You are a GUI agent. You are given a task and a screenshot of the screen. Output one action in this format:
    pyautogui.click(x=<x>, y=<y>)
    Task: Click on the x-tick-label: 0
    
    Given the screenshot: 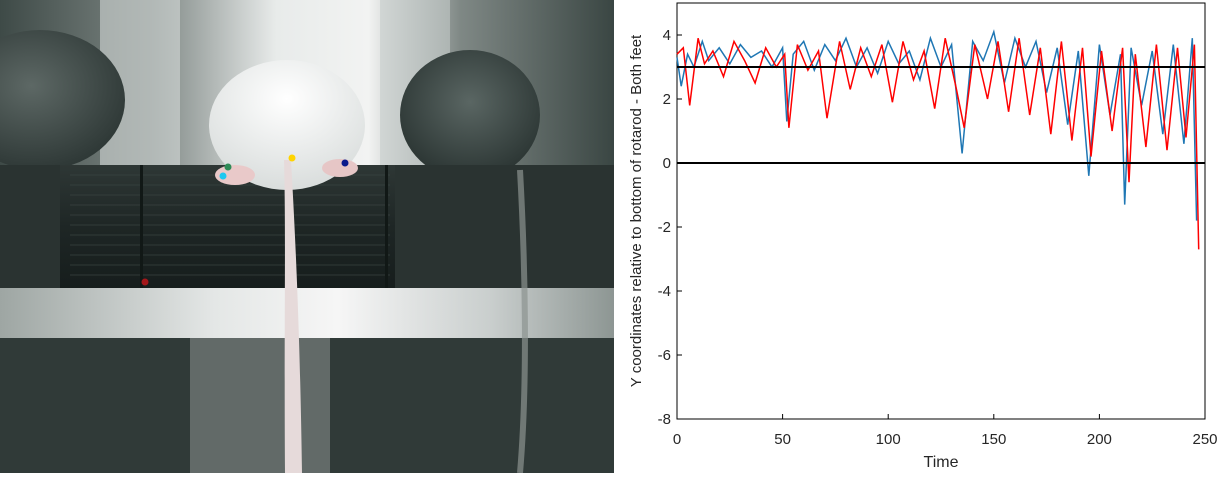 What is the action you would take?
    pyautogui.click(x=677, y=439)
    